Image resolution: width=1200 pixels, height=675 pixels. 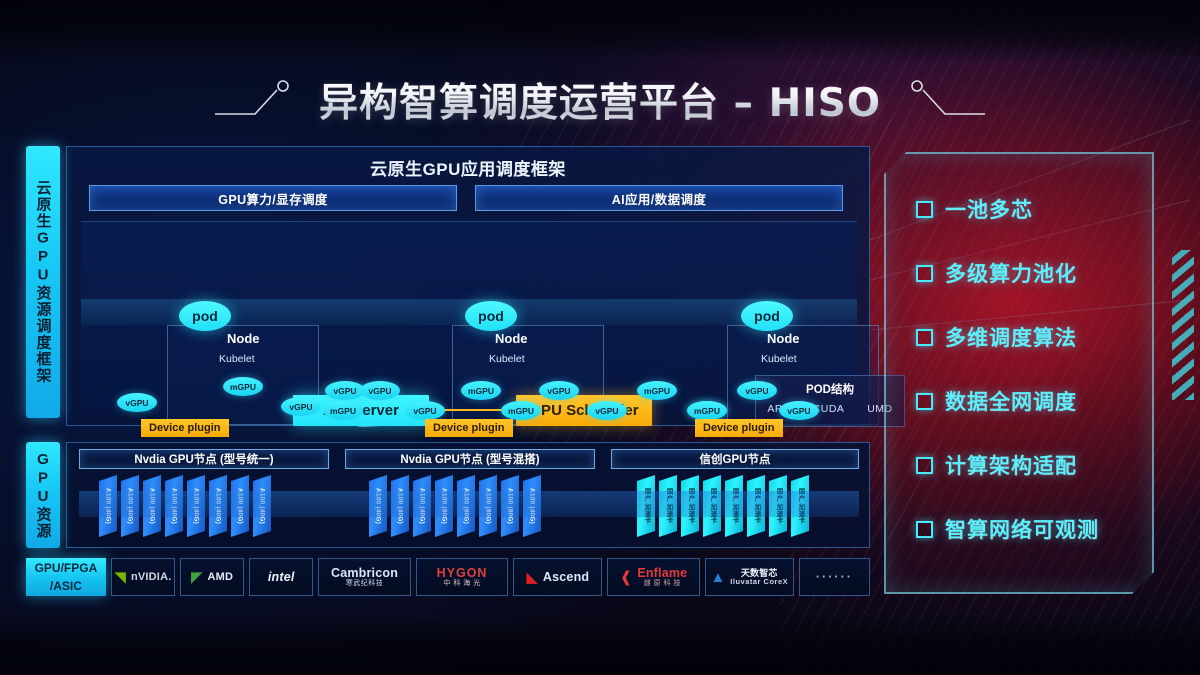 What do you see at coordinates (662, 577) in the screenshot?
I see `vendor-logo-stack: Enflame 燧 原 科 技` at bounding box center [662, 577].